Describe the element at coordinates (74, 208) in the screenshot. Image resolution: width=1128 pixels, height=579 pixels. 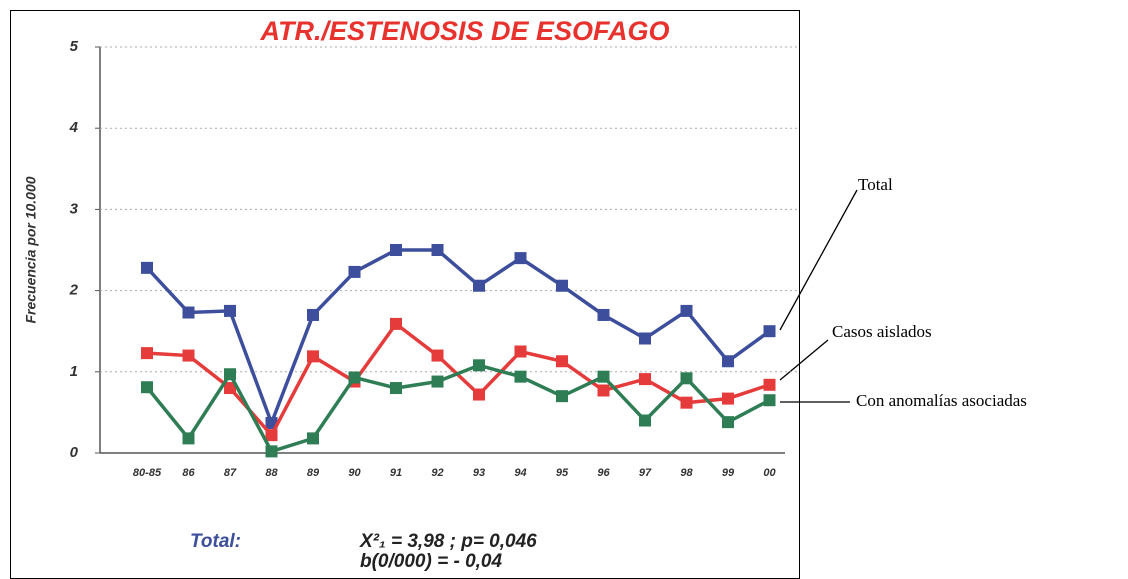
I see `y-tick-label: 3` at that location.